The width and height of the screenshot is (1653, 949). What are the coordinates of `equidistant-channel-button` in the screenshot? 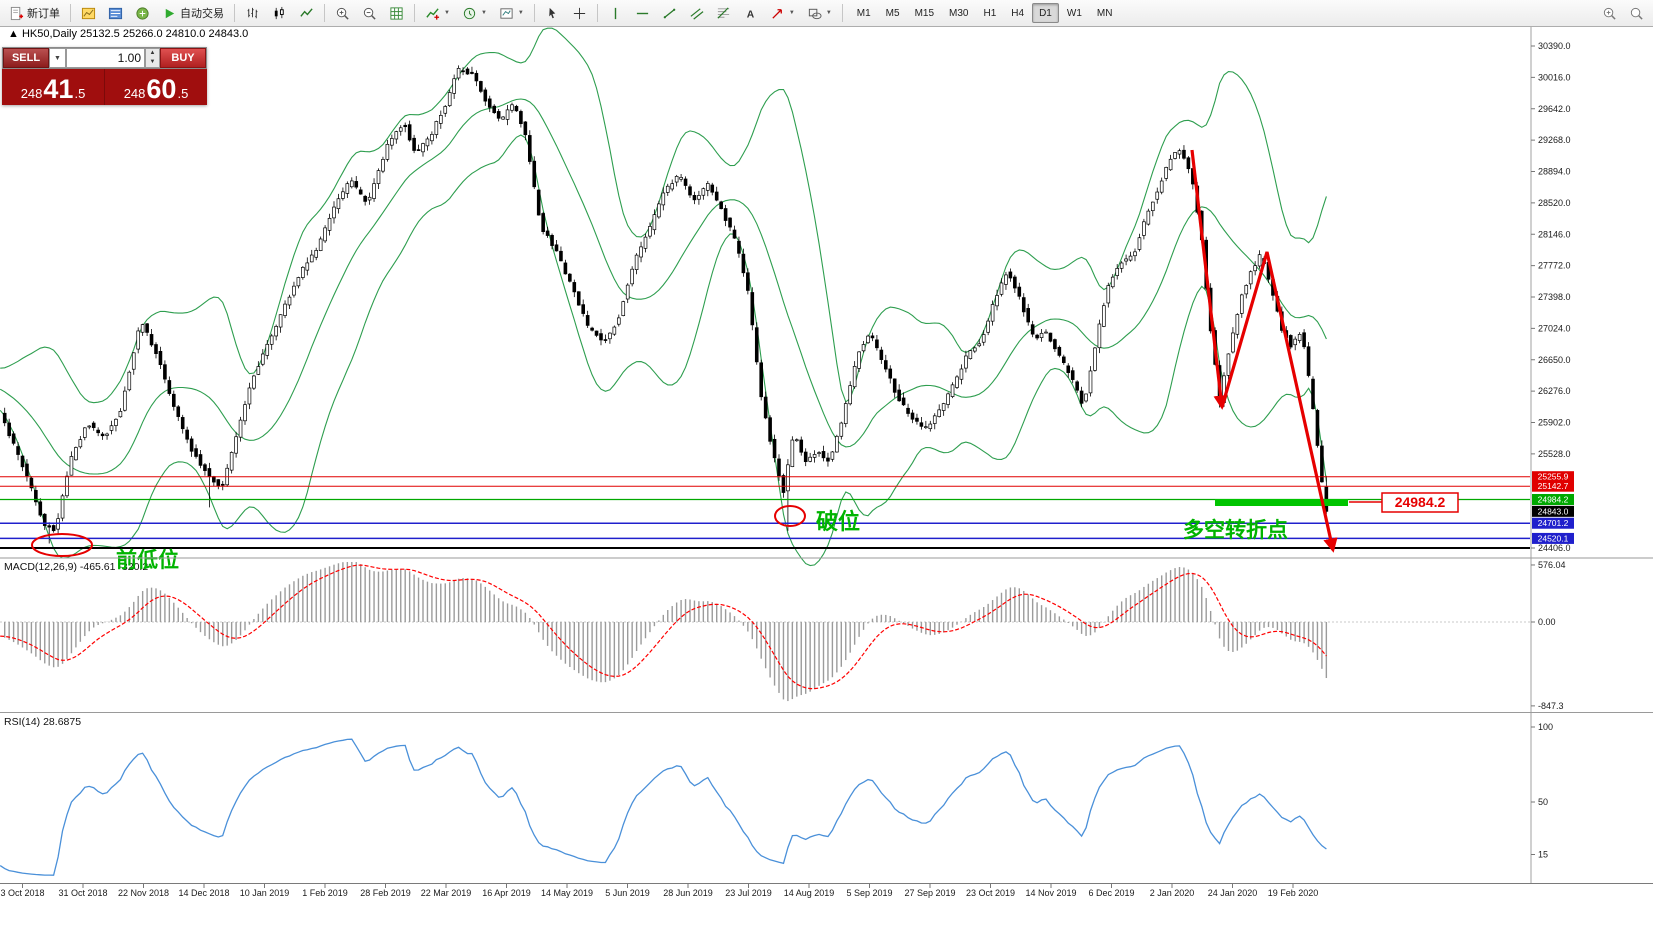 It's located at (696, 13).